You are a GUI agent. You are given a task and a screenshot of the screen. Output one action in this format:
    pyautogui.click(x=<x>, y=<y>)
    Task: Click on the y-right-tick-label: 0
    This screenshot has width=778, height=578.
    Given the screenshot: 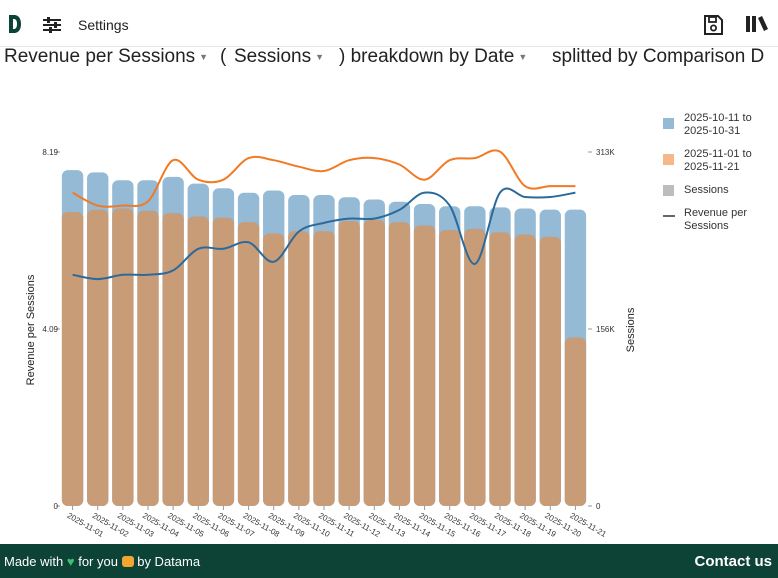 What is the action you would take?
    pyautogui.click(x=598, y=506)
    